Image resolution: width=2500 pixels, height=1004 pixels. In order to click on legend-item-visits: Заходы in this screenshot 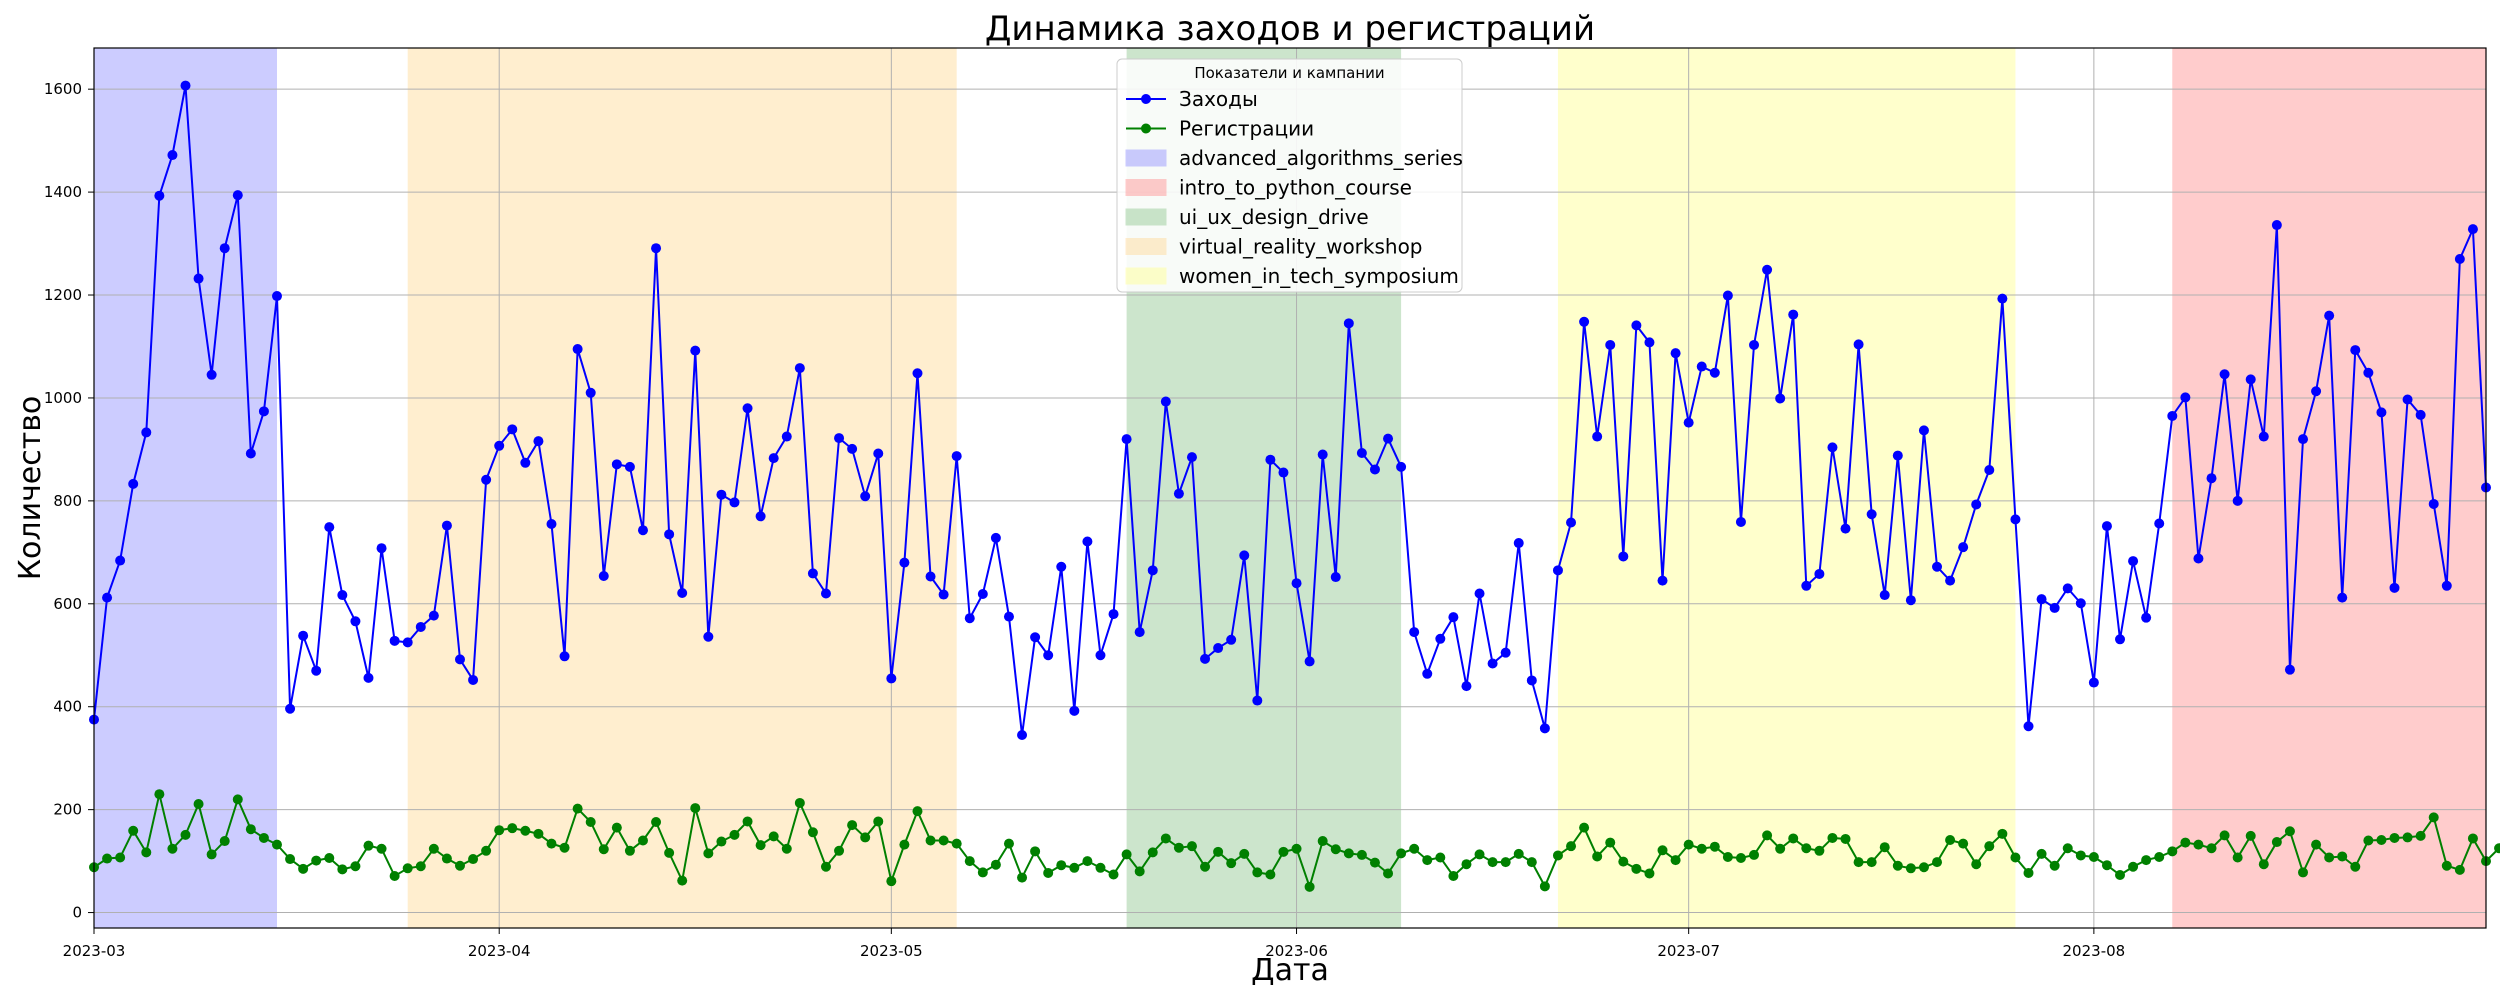, I will do `click(1192, 99)`.